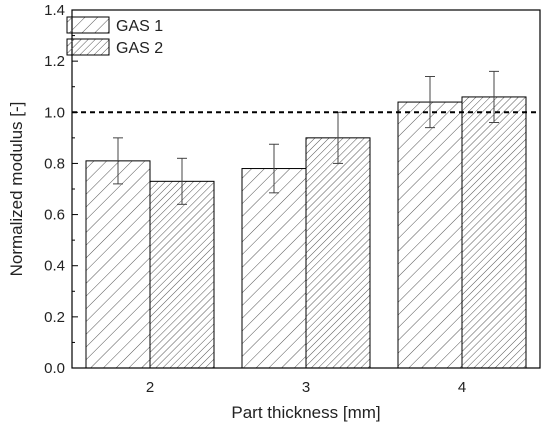 This screenshot has width=550, height=430. I want to click on legend-label-gas-2: GAS 2, so click(139, 48).